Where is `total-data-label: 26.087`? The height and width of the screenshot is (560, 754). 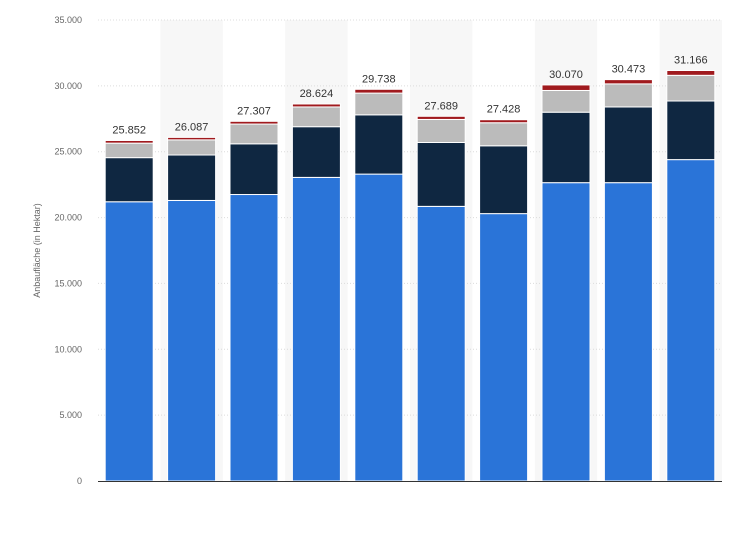 total-data-label: 26.087 is located at coordinates (192, 127).